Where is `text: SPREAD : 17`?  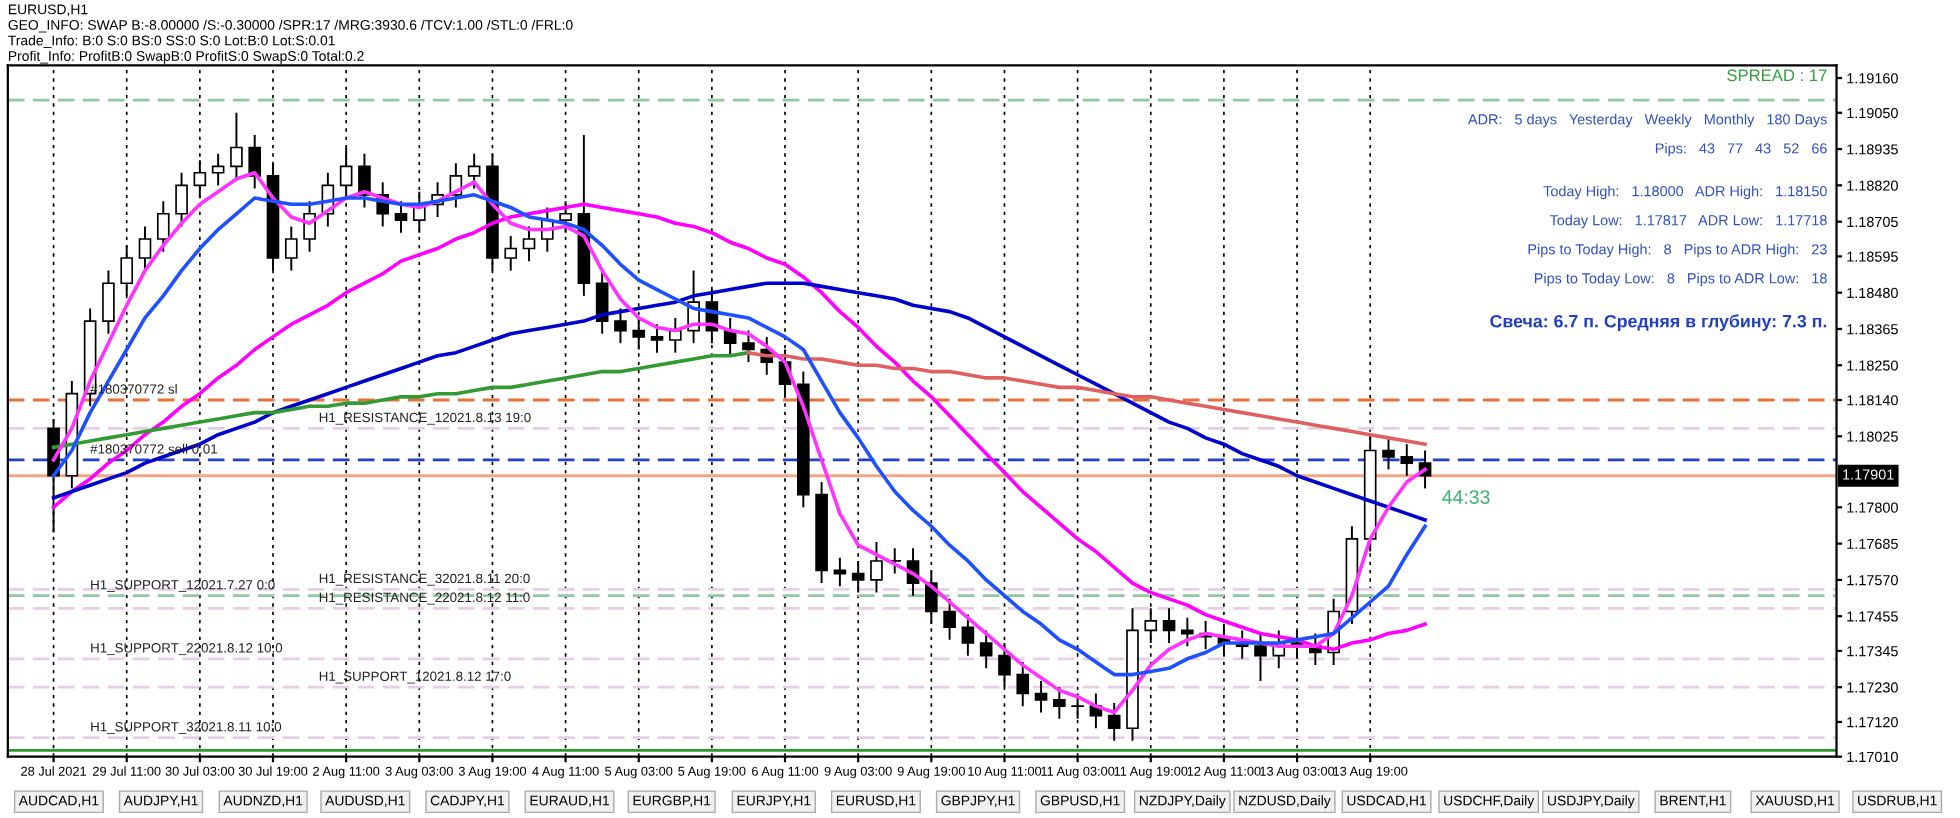
text: SPREAD : 17 is located at coordinates (1777, 75).